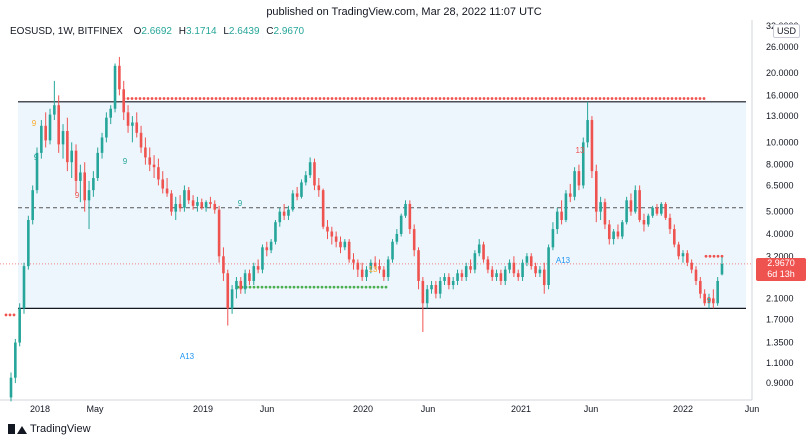 The height and width of the screenshot is (440, 808). What do you see at coordinates (66, 31) in the screenshot?
I see `symbol-name: EOSUSD, 1W, BITFINEX` at bounding box center [66, 31].